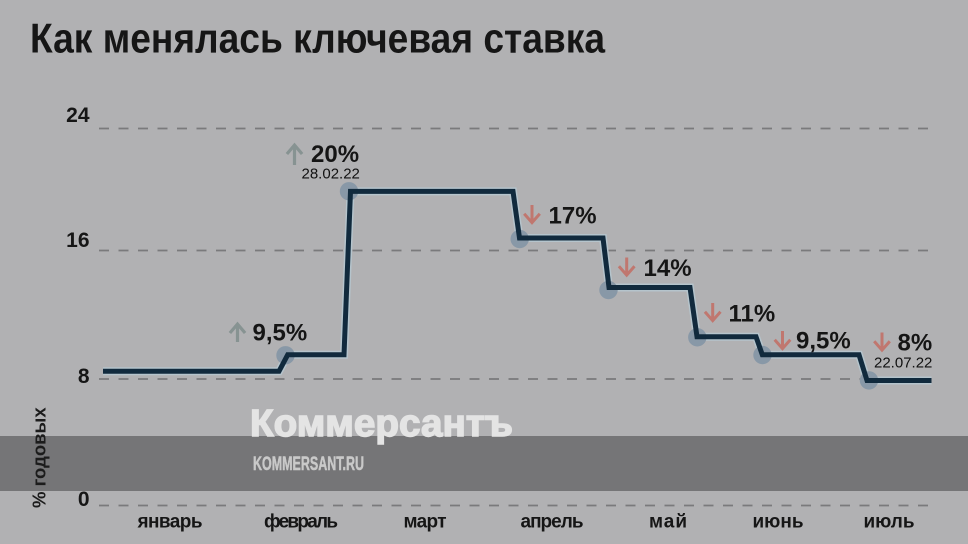 This screenshot has height=544, width=968. Describe the element at coordinates (668, 522) in the screenshot. I see `svg-text: май` at that location.